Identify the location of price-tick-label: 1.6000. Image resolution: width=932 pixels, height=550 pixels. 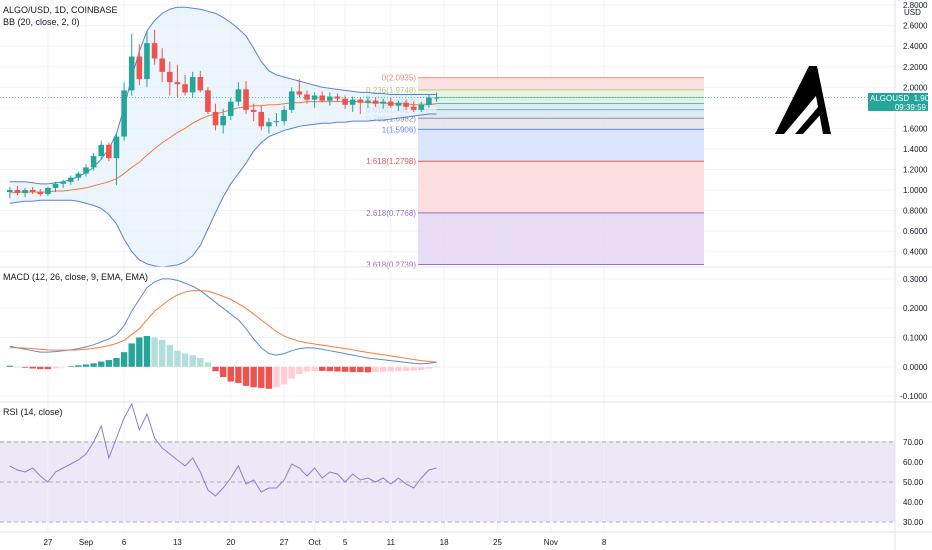
(915, 128).